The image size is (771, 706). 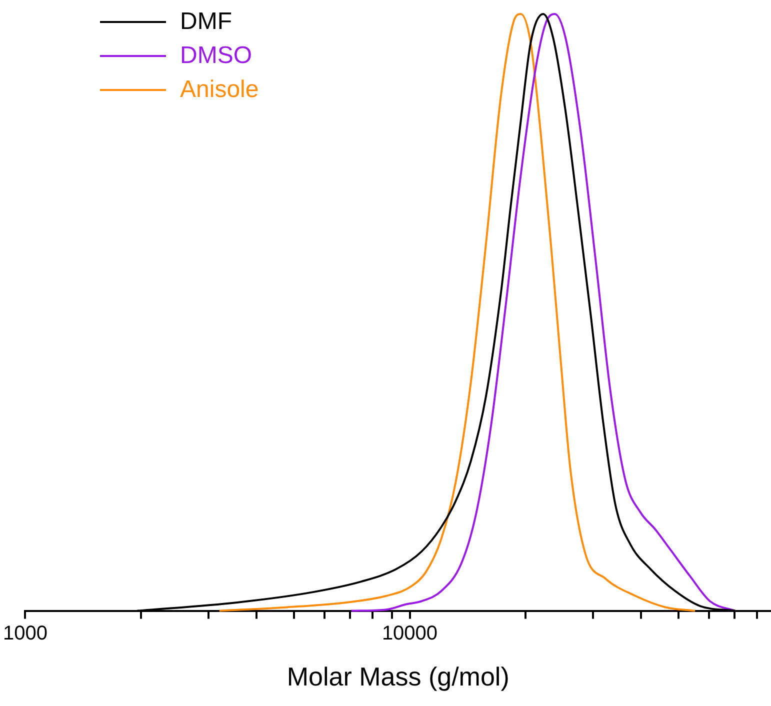 What do you see at coordinates (219, 90) in the screenshot?
I see `legend-label: Anisole` at bounding box center [219, 90].